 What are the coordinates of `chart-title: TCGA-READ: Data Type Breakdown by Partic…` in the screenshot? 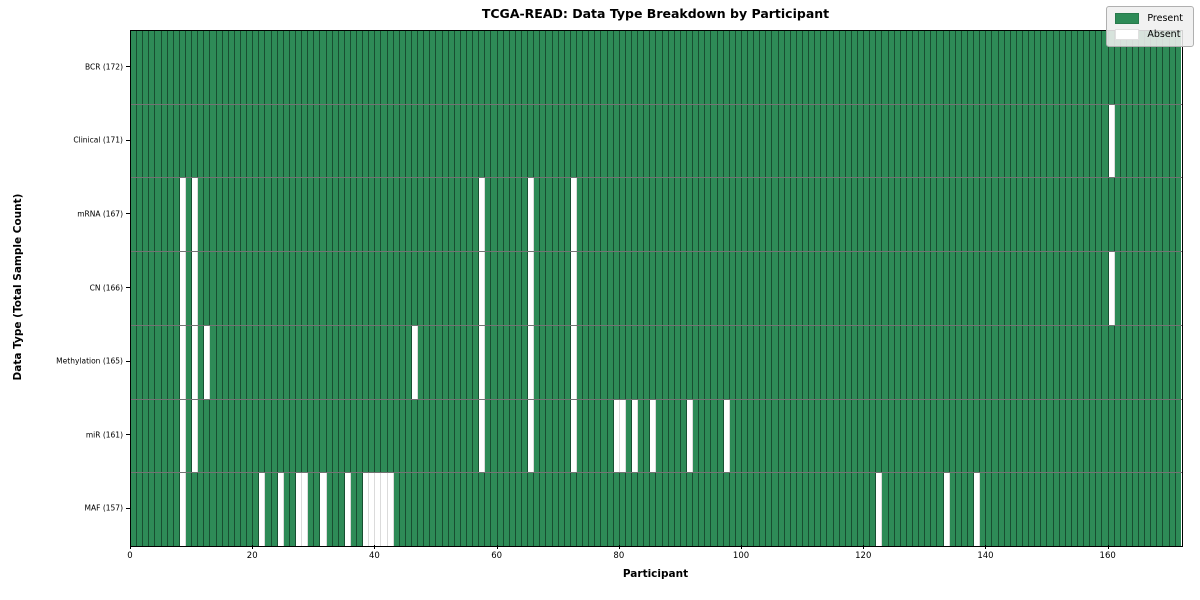 It's located at (655, 13).